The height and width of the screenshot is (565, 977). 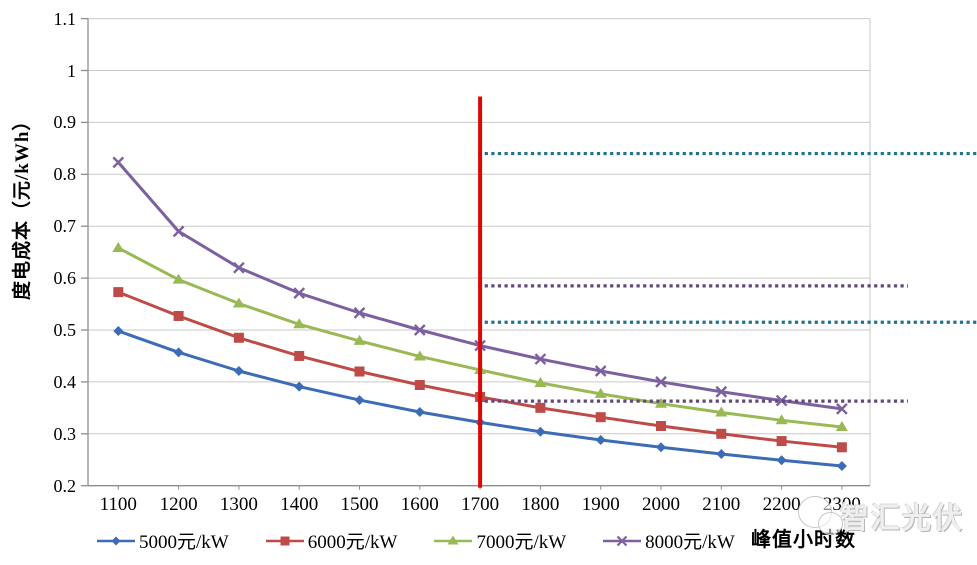 I want to click on legend-item-6000元/kW: 6000元/kW, so click(x=331, y=540).